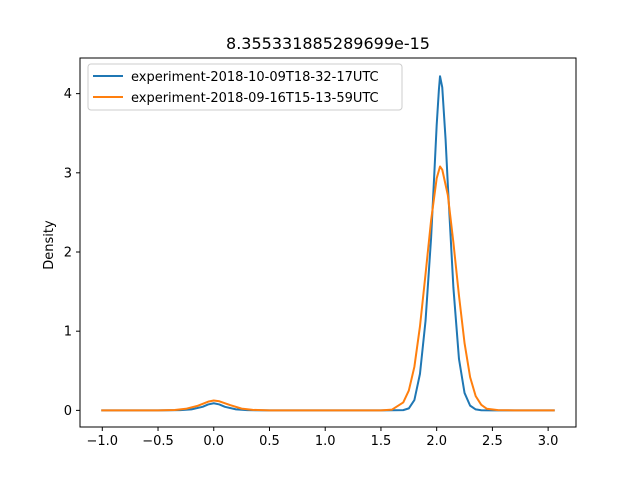 The image size is (640, 480). I want to click on chart-title: 8.355331885289699e-15, so click(328, 43).